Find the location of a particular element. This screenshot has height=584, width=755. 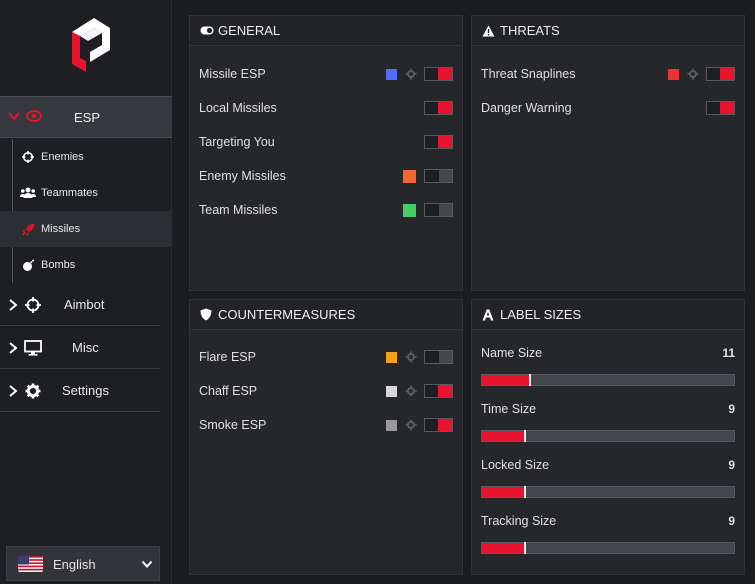

shield-icon is located at coordinates (207, 314).